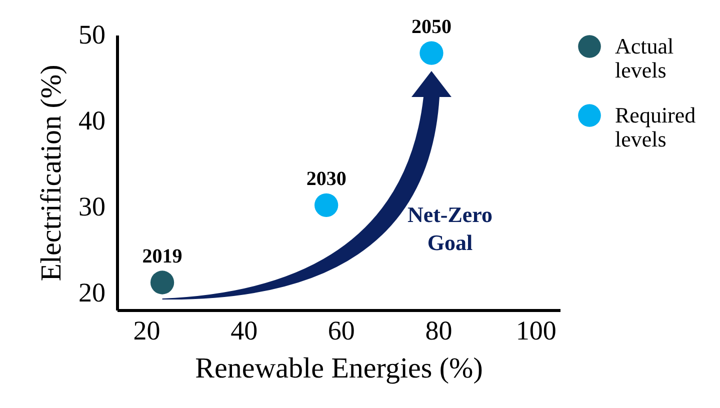 Image resolution: width=720 pixels, height=408 pixels. Describe the element at coordinates (52, 173) in the screenshot. I see `y-axis-title: Electrification (%)` at that location.